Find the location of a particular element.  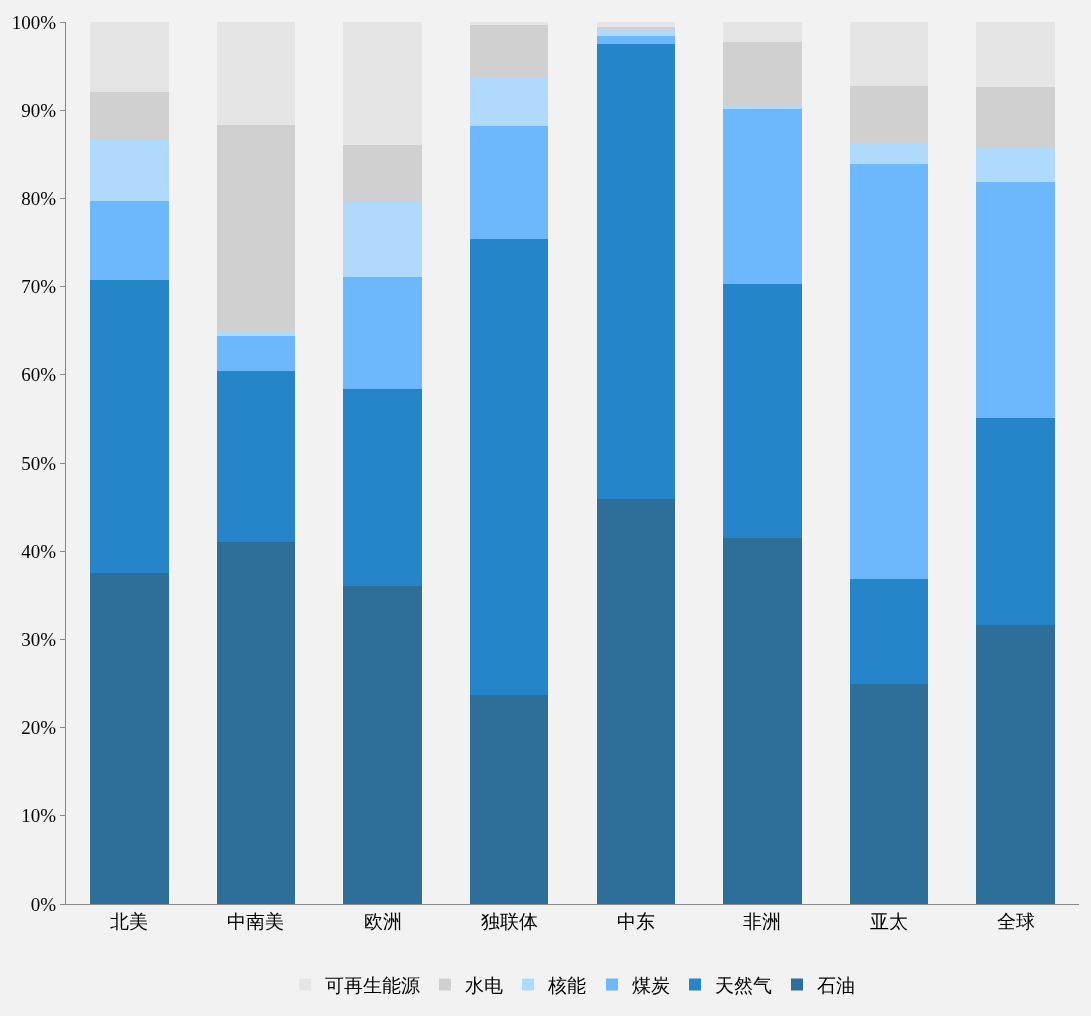

x-tick-label: 非洲 is located at coordinates (762, 921).